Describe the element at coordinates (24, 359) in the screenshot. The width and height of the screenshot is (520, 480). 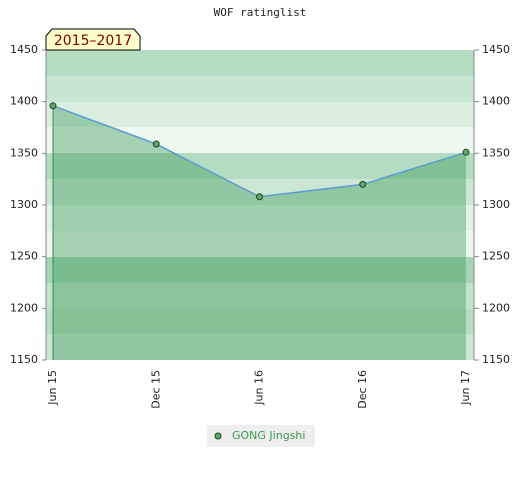
I see `y-tick-label: 1150` at that location.